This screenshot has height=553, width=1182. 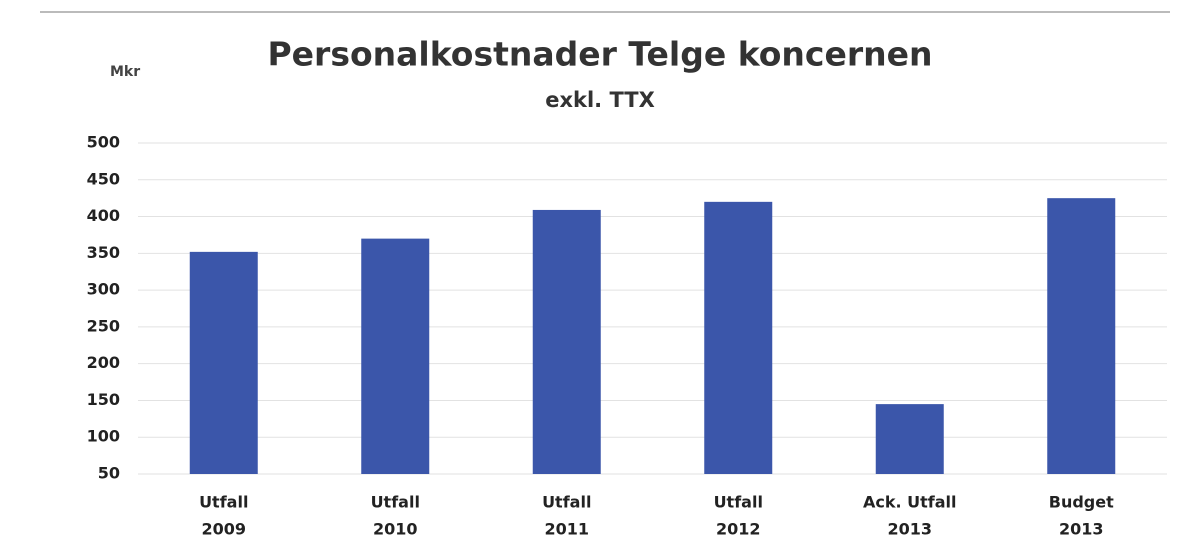 I want to click on y-axis-label: Mkr, so click(x=125, y=72).